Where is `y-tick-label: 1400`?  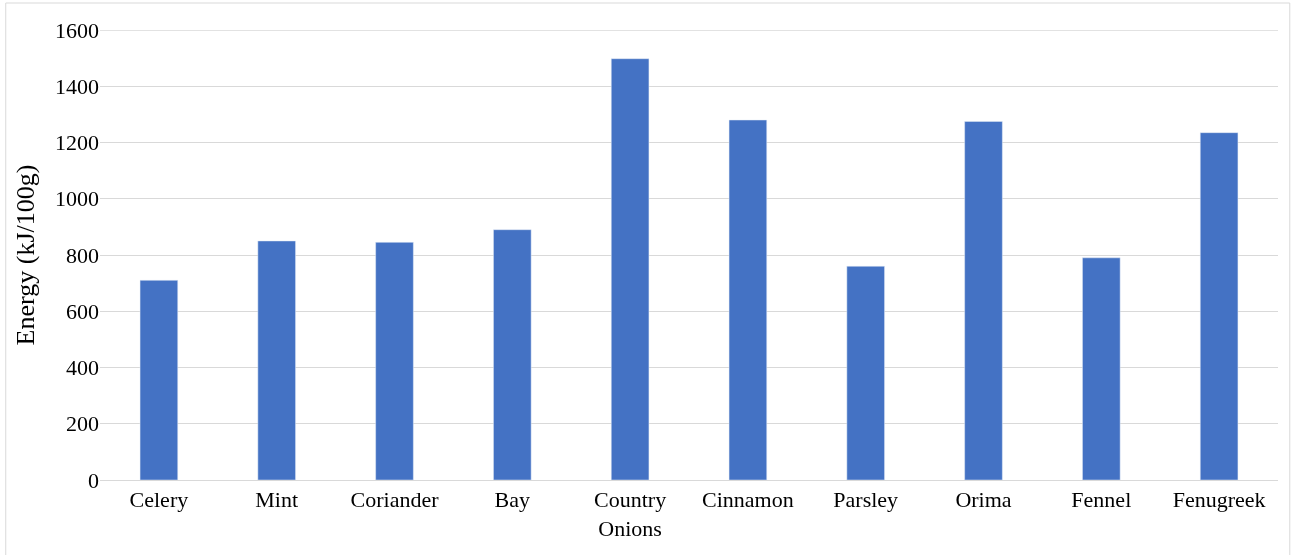 y-tick-label: 1400 is located at coordinates (77, 86).